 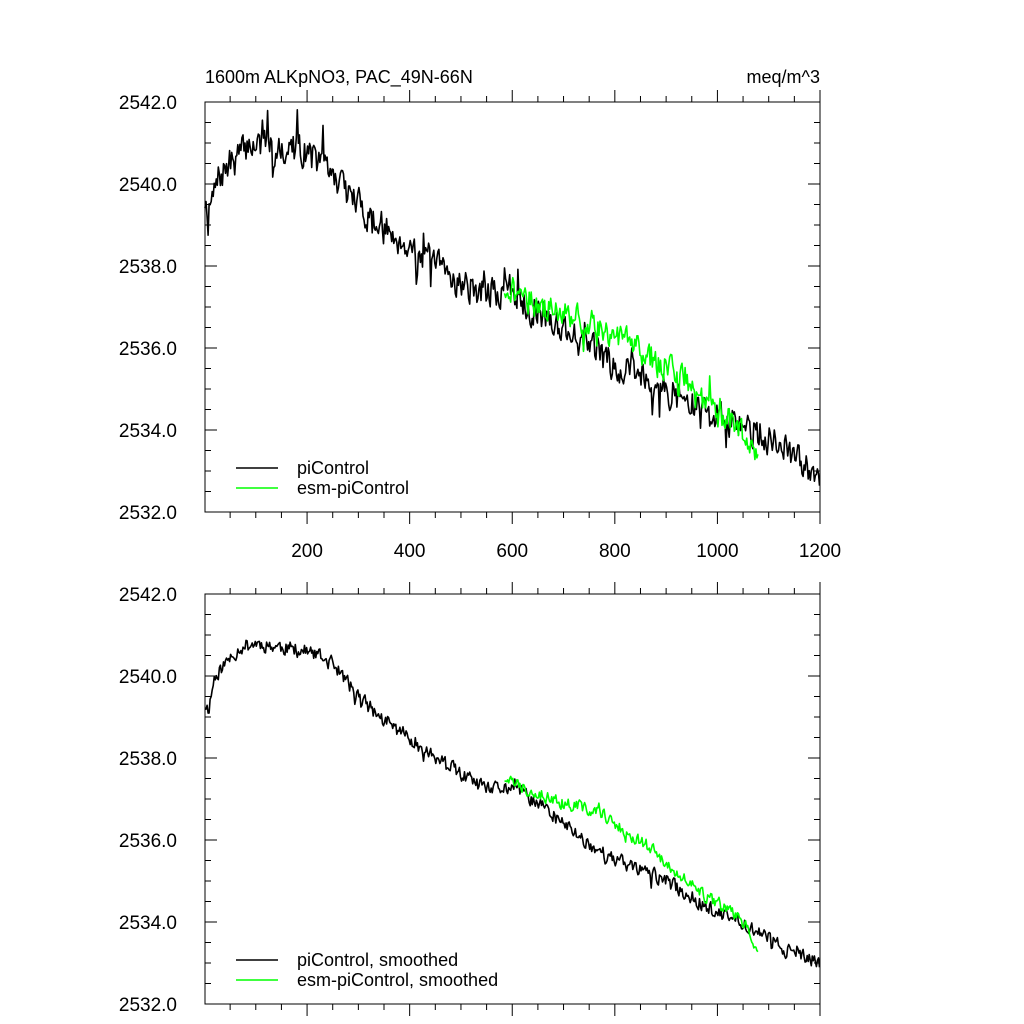 I want to click on chart-title: 1600m ALKpNO3, PAC_49N-66N, so click(x=339, y=77).